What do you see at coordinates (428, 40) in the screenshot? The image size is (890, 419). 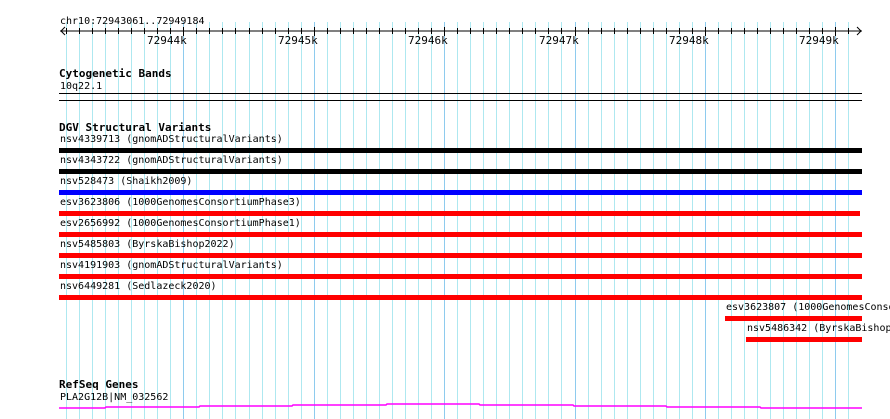 I see `ruler-tick-label: 72946k` at bounding box center [428, 40].